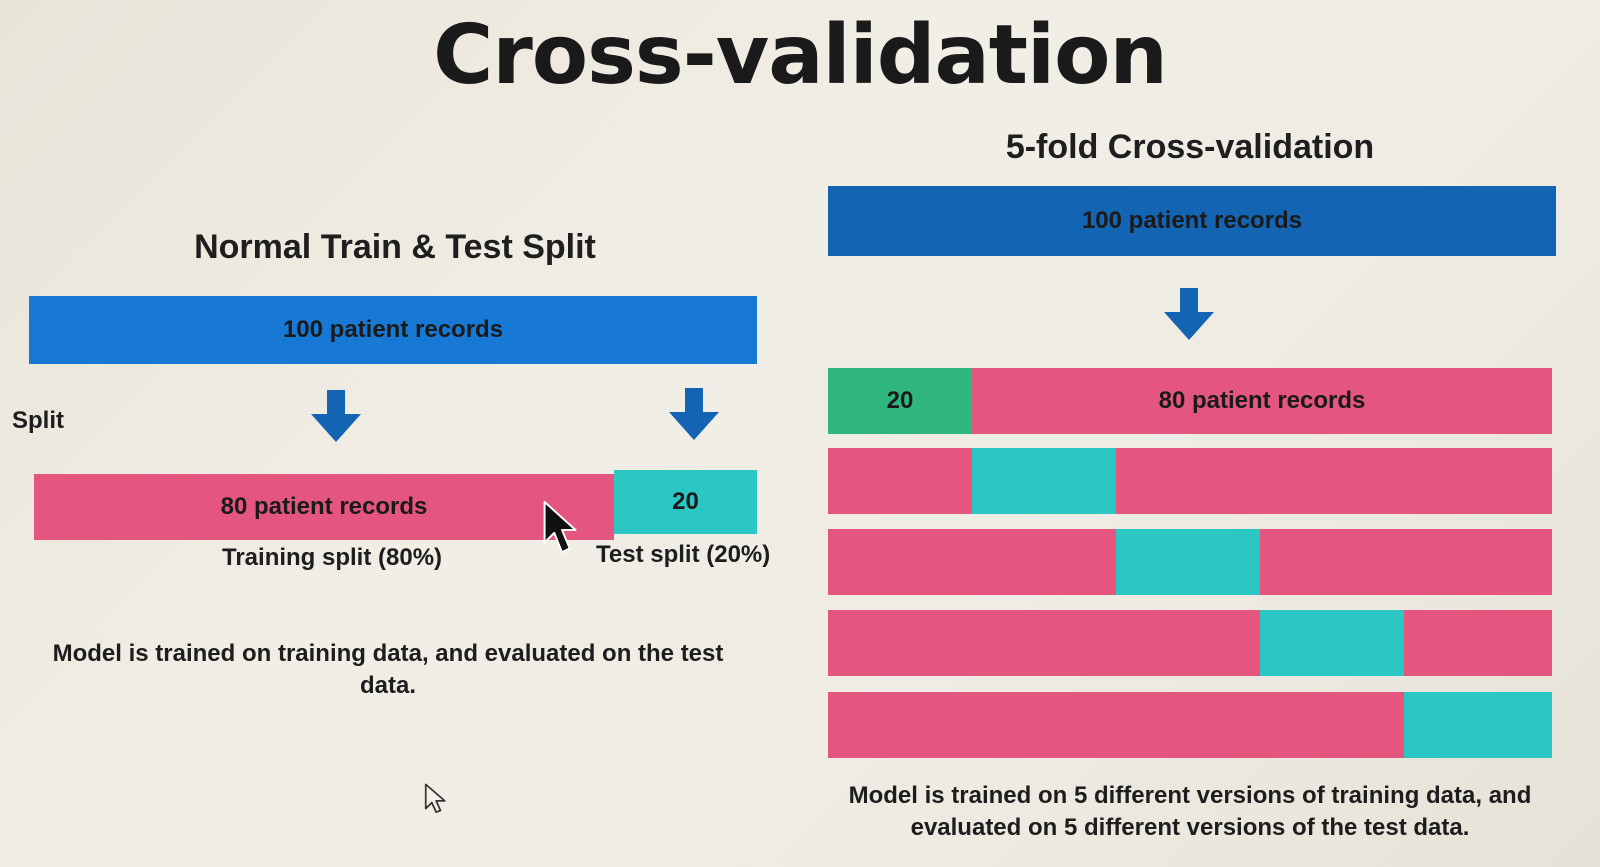 The height and width of the screenshot is (867, 1600). I want to click on test-split-caption: Test split (20%), so click(683, 554).